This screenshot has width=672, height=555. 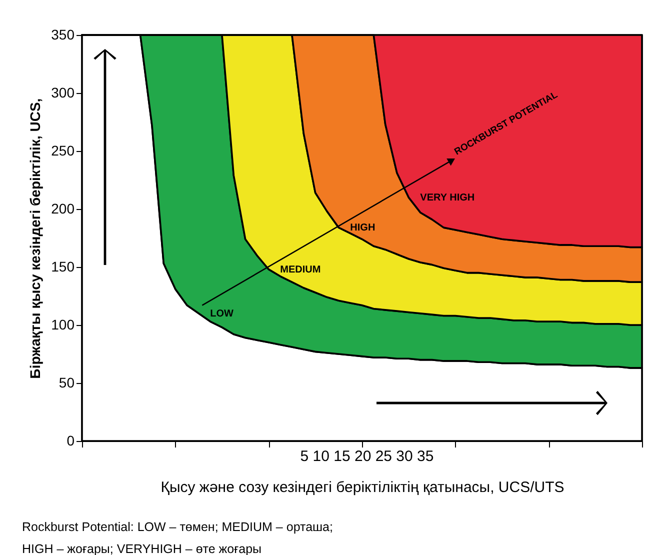 What do you see at coordinates (300, 270) in the screenshot?
I see `series-label: MEDIUM` at bounding box center [300, 270].